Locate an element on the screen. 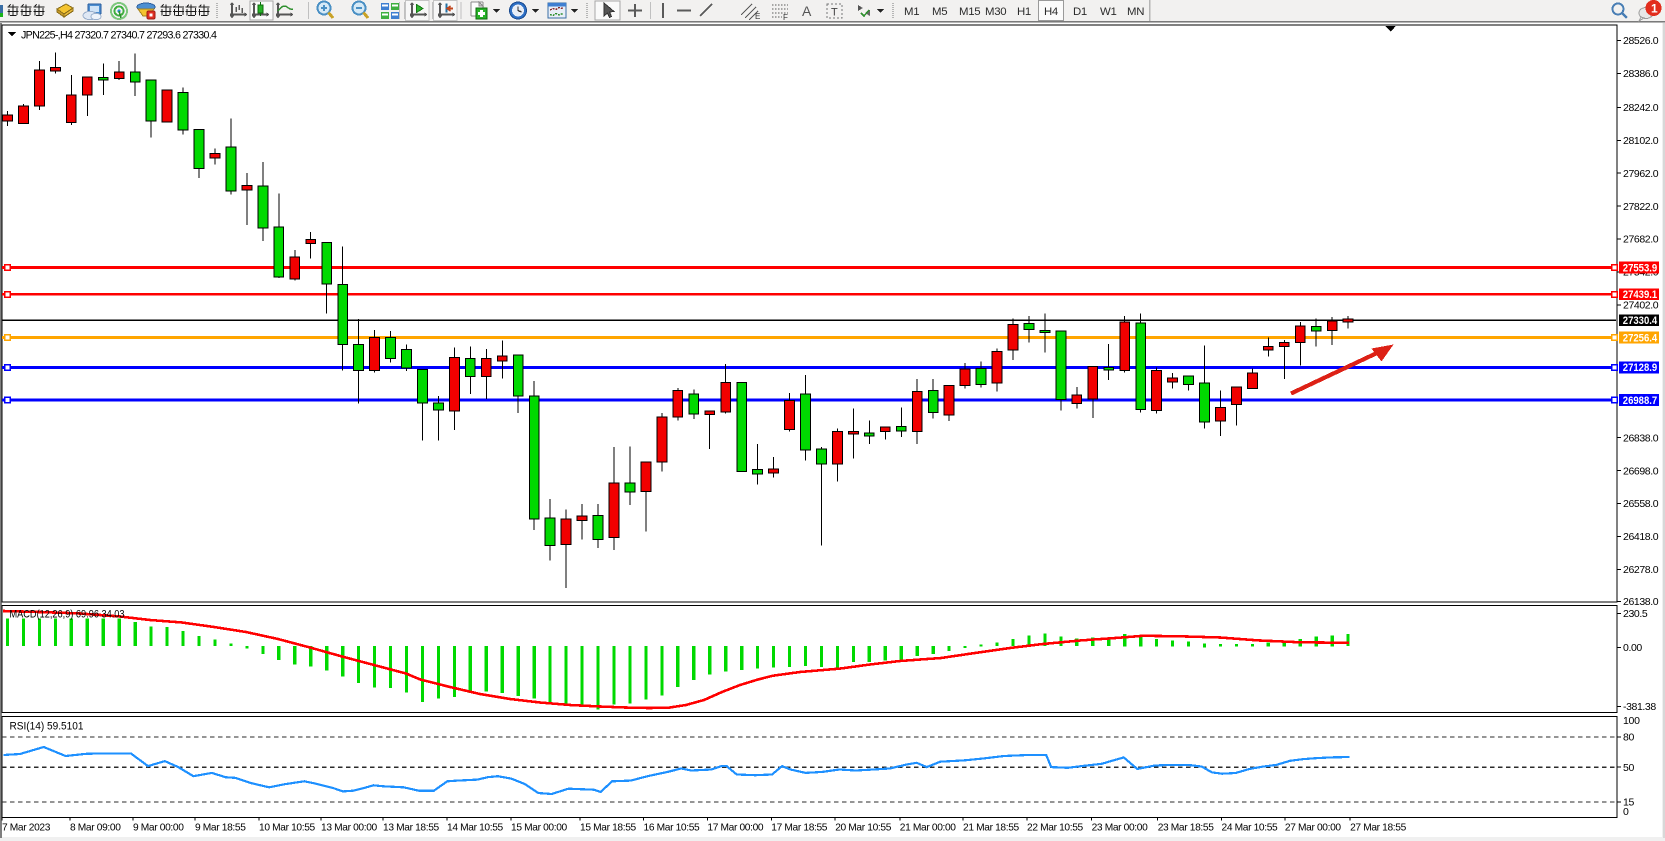 This screenshot has height=841, width=1665. svg-text: 24 Mar 10:55 is located at coordinates (1250, 828).